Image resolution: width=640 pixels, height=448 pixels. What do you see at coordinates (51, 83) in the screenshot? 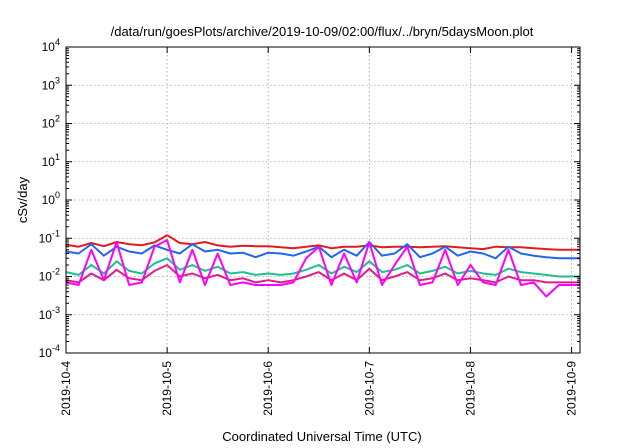
I see `y-tick-label: 10³` at bounding box center [51, 83].